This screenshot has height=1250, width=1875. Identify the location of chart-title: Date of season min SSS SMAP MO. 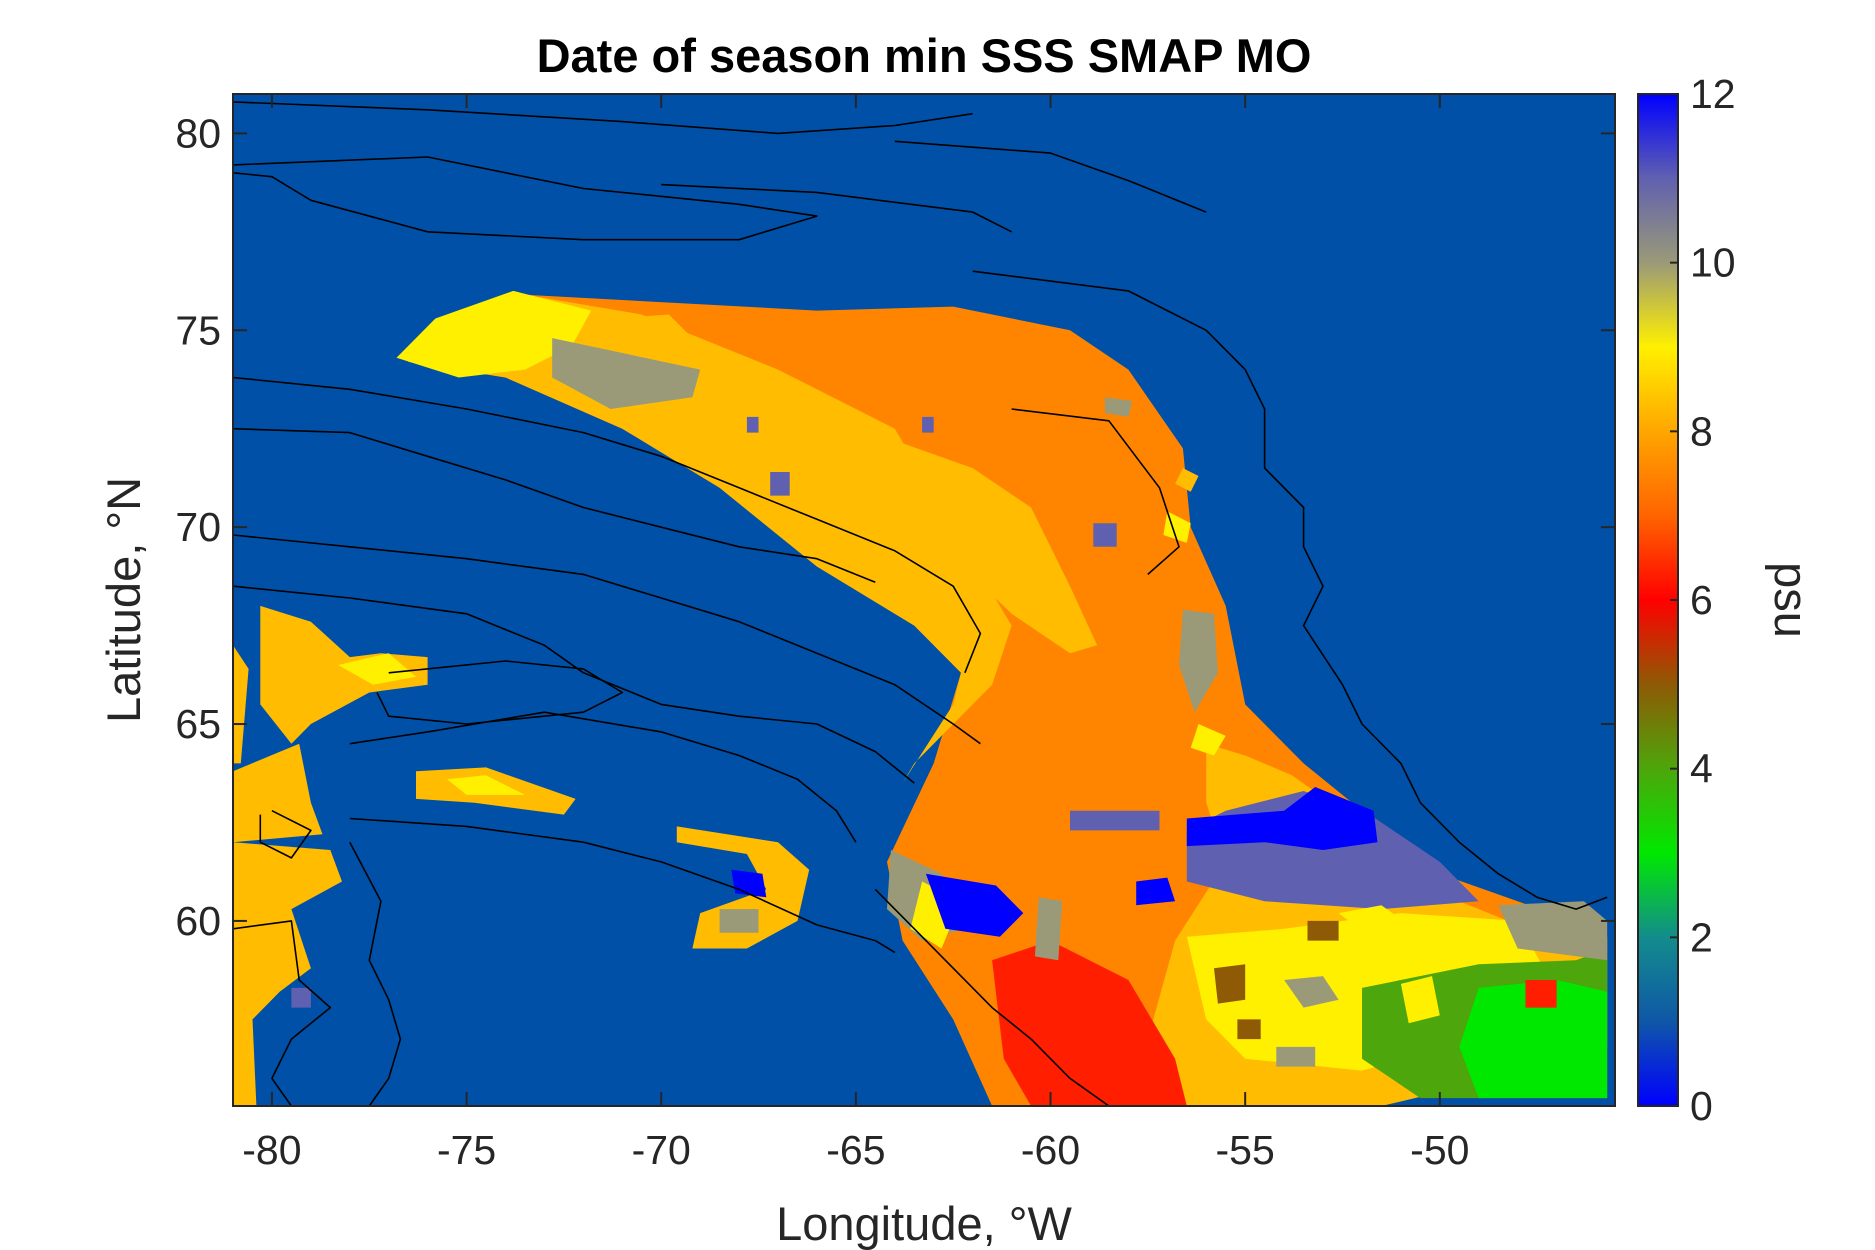
(924, 55).